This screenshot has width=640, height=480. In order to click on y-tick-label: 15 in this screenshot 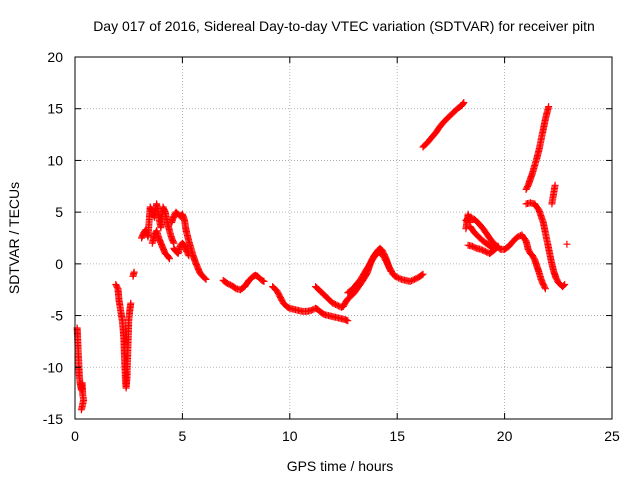, I will do `click(55, 109)`.